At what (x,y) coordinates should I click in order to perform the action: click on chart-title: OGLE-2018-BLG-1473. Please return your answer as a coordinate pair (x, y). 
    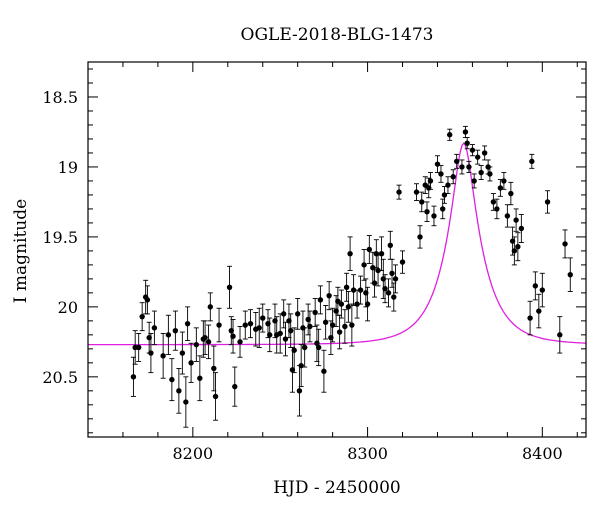
    Looking at the image, I should click on (337, 35).